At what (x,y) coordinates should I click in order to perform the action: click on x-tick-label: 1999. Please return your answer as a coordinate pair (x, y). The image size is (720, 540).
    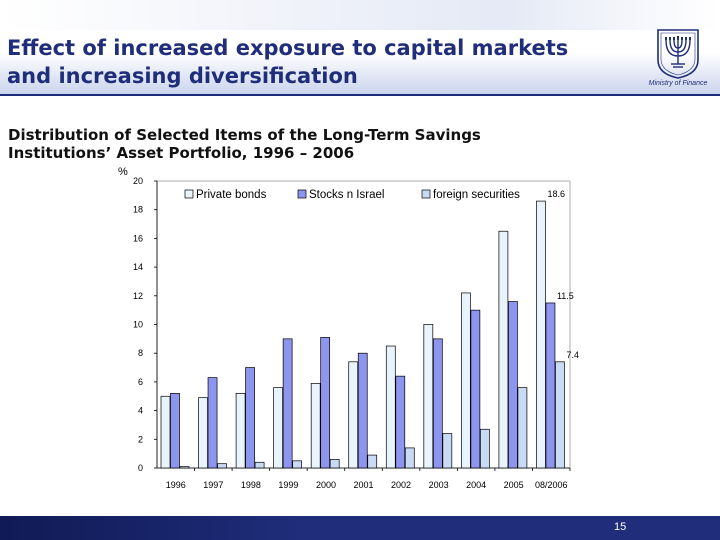
    Looking at the image, I should click on (288, 485).